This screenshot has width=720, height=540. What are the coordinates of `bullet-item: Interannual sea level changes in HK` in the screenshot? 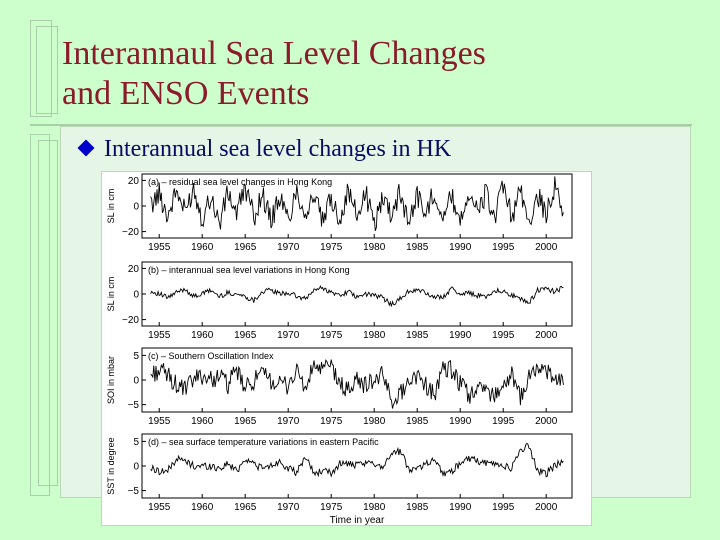 It's located at (264, 149).